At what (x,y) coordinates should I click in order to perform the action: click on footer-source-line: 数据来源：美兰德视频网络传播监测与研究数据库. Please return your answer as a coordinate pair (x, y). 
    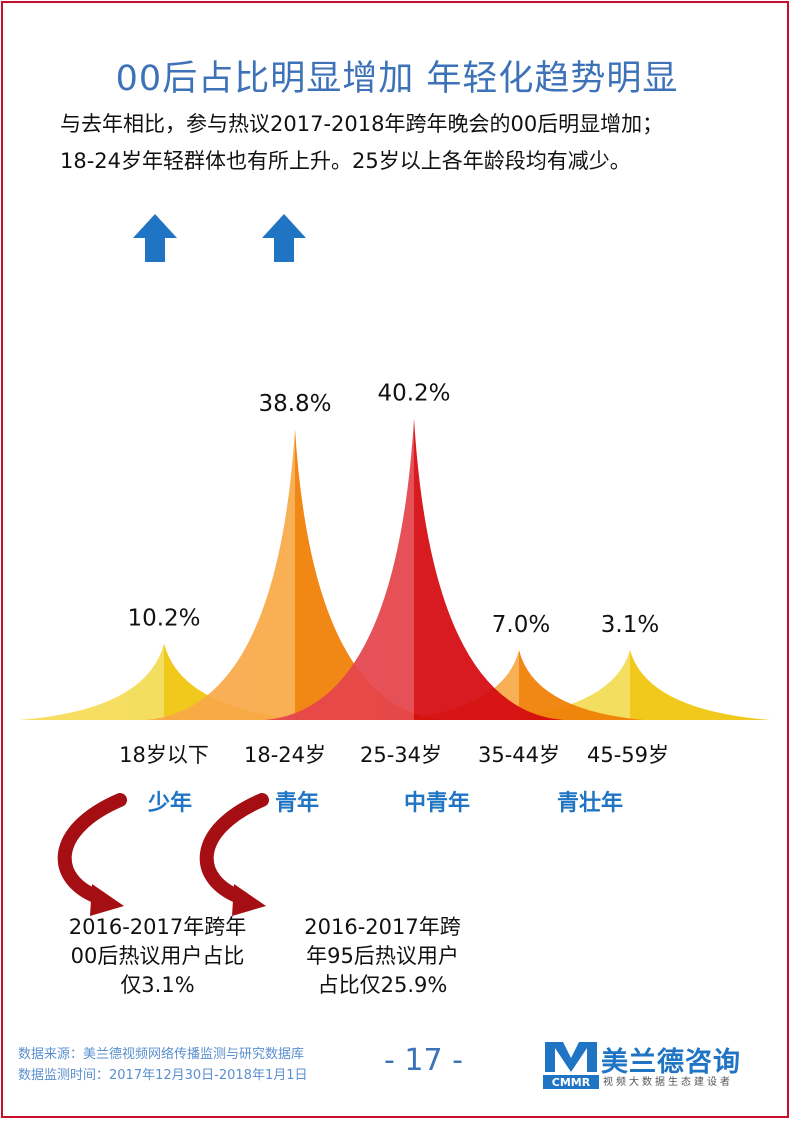
    Looking at the image, I should click on (161, 1054).